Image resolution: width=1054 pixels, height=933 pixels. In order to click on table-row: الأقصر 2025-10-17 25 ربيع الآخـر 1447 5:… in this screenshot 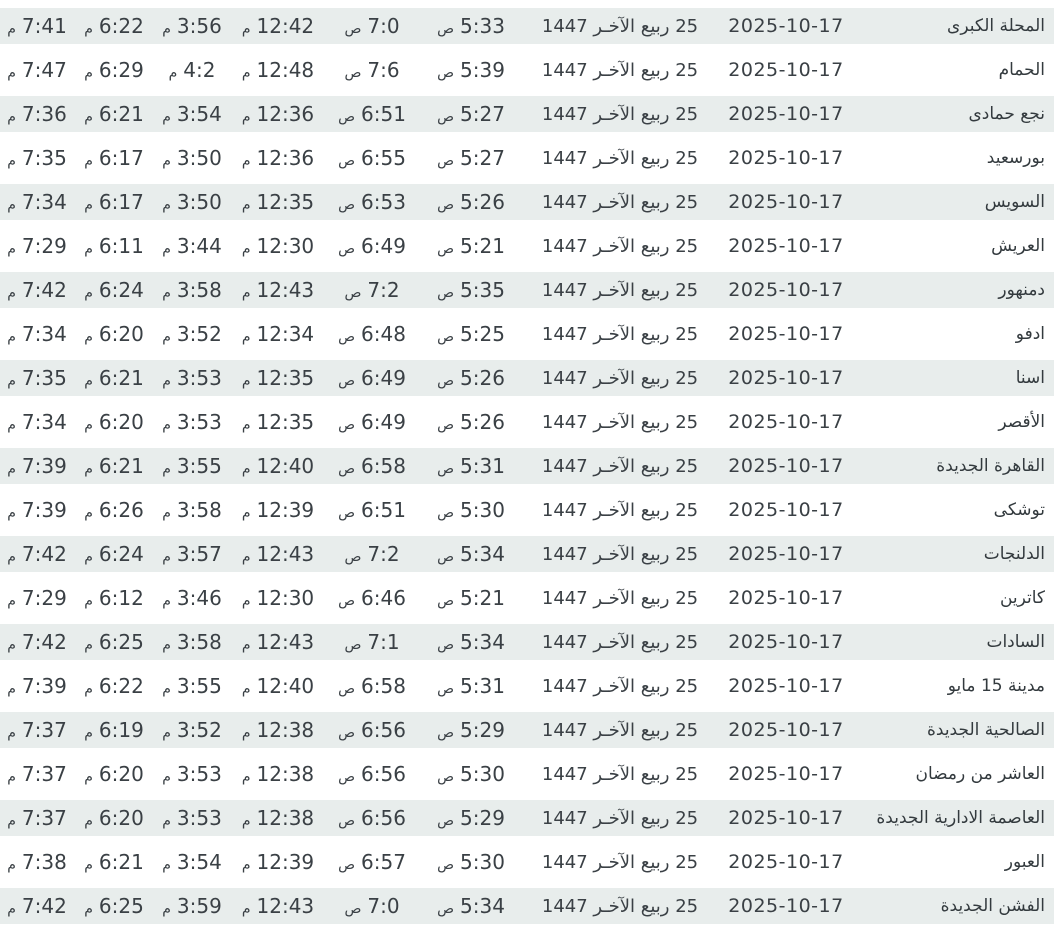, I will do `click(527, 422)`.